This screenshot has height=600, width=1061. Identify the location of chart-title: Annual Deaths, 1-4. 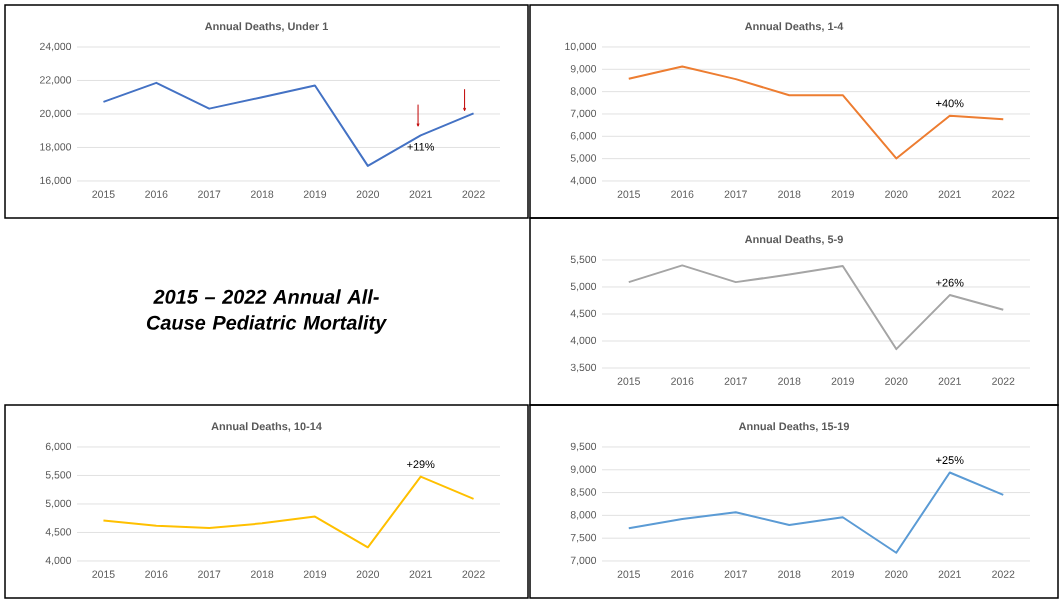
(794, 27).